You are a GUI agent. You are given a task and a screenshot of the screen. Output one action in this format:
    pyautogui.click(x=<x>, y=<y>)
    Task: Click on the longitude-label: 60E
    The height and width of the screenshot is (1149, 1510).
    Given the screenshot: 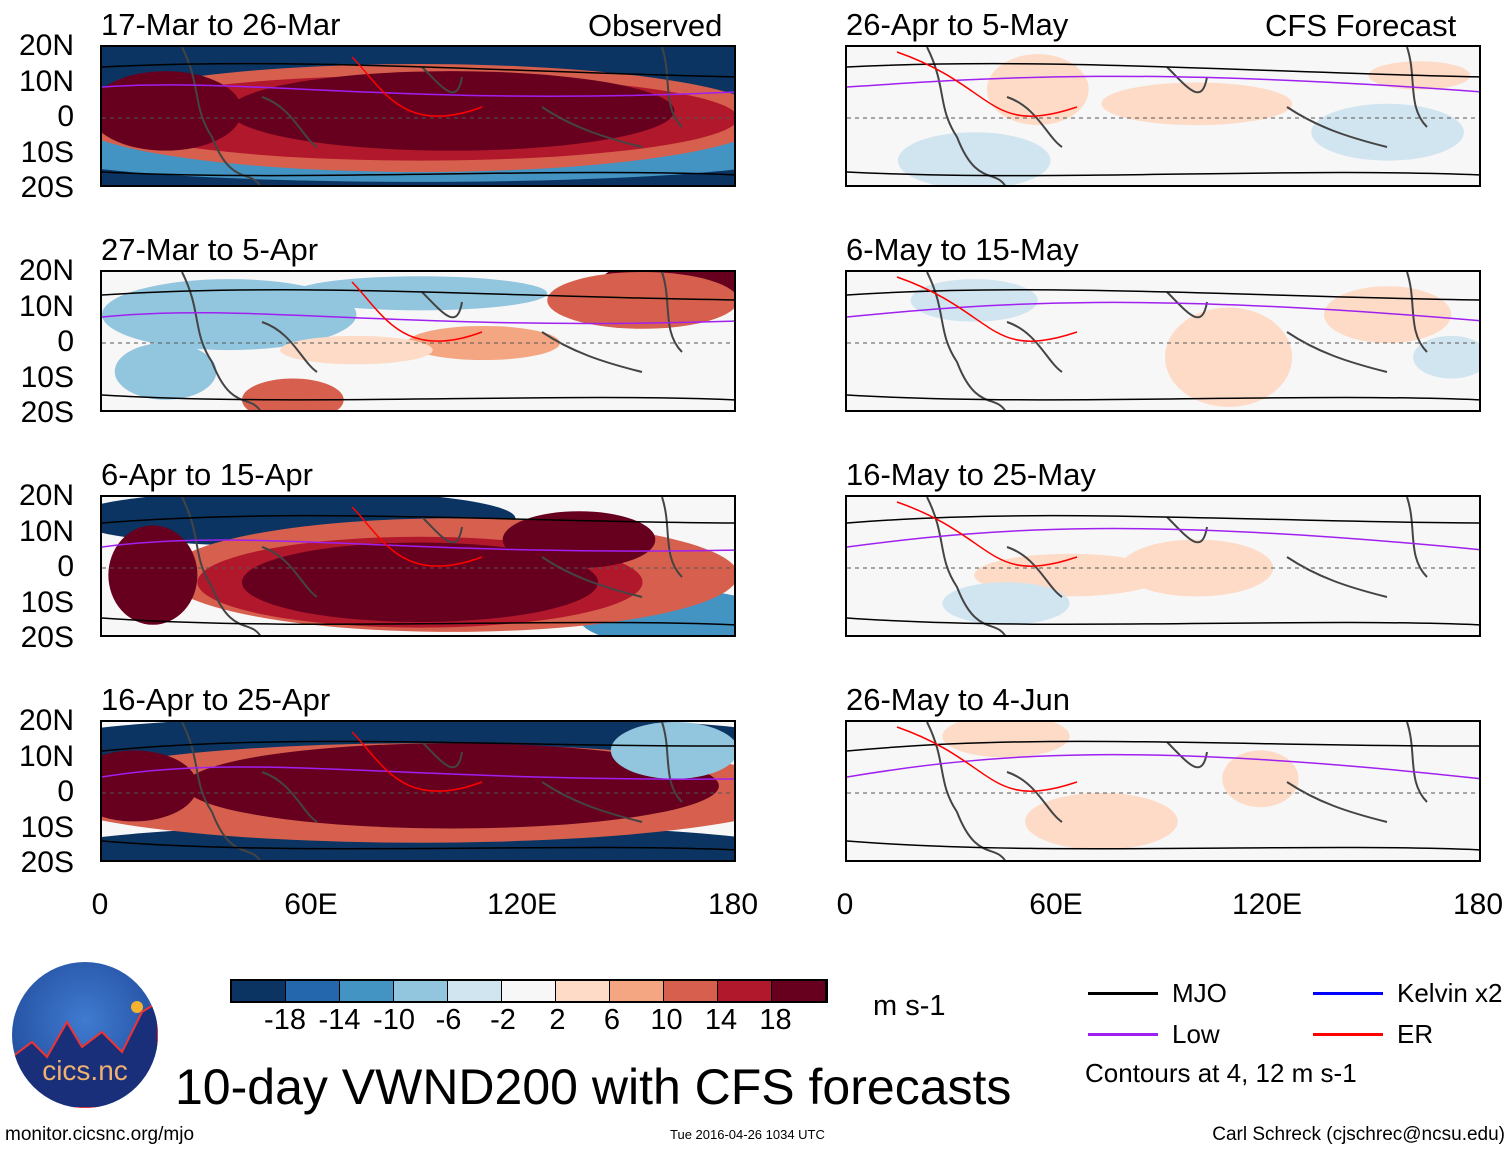 What is the action you would take?
    pyautogui.click(x=1056, y=904)
    